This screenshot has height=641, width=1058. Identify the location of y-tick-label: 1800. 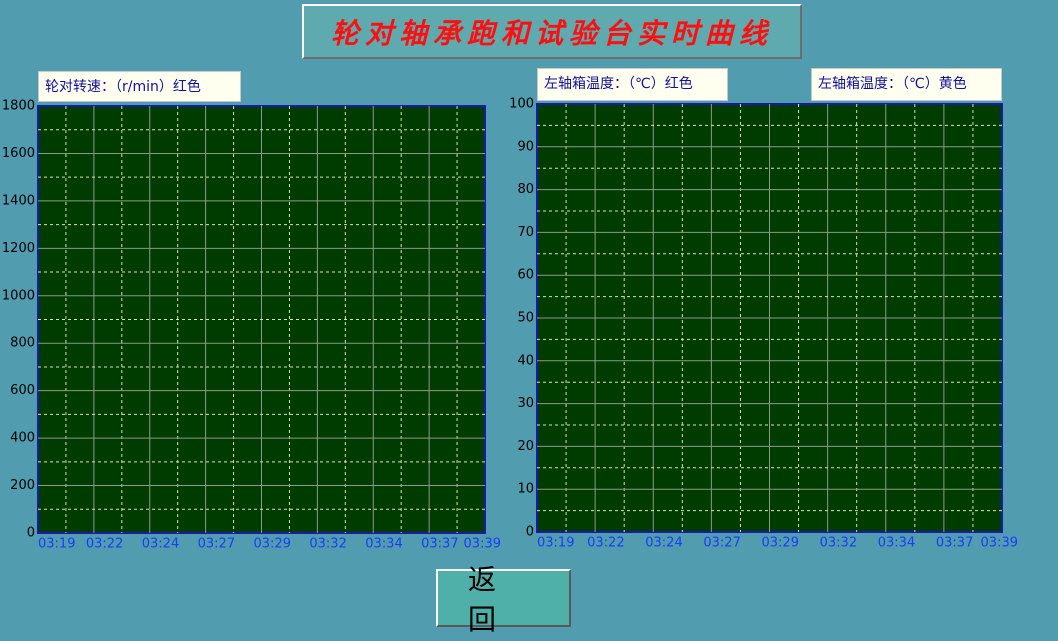
(18, 106).